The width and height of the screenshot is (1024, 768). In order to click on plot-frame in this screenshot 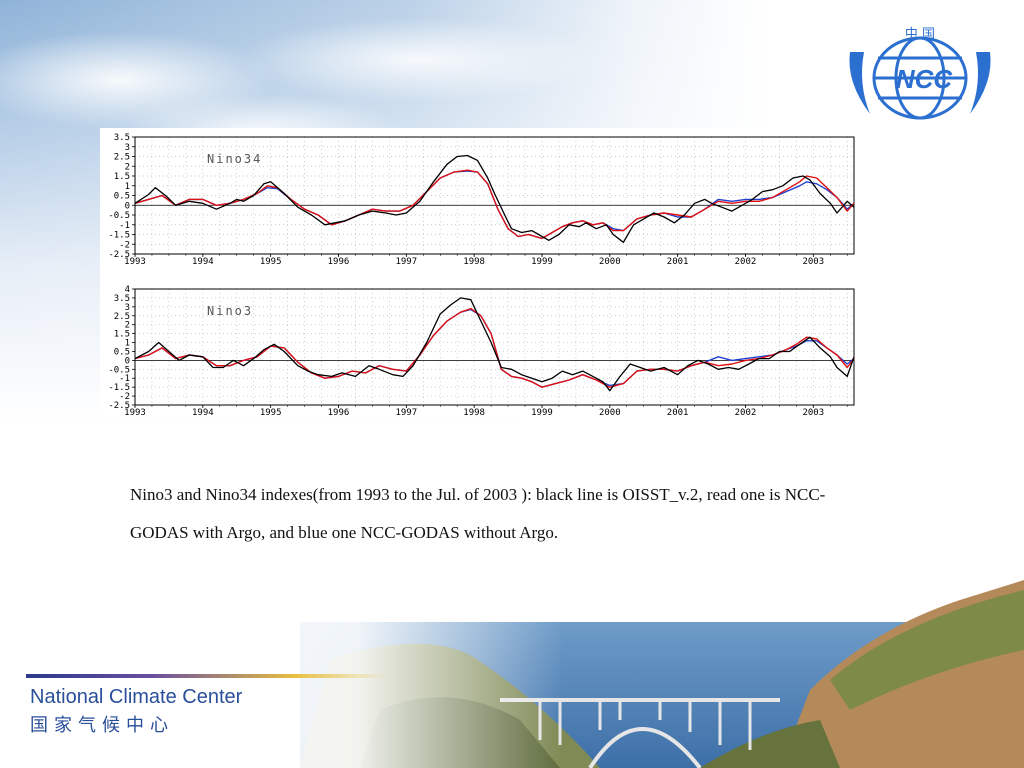, I will do `click(494, 347)`.